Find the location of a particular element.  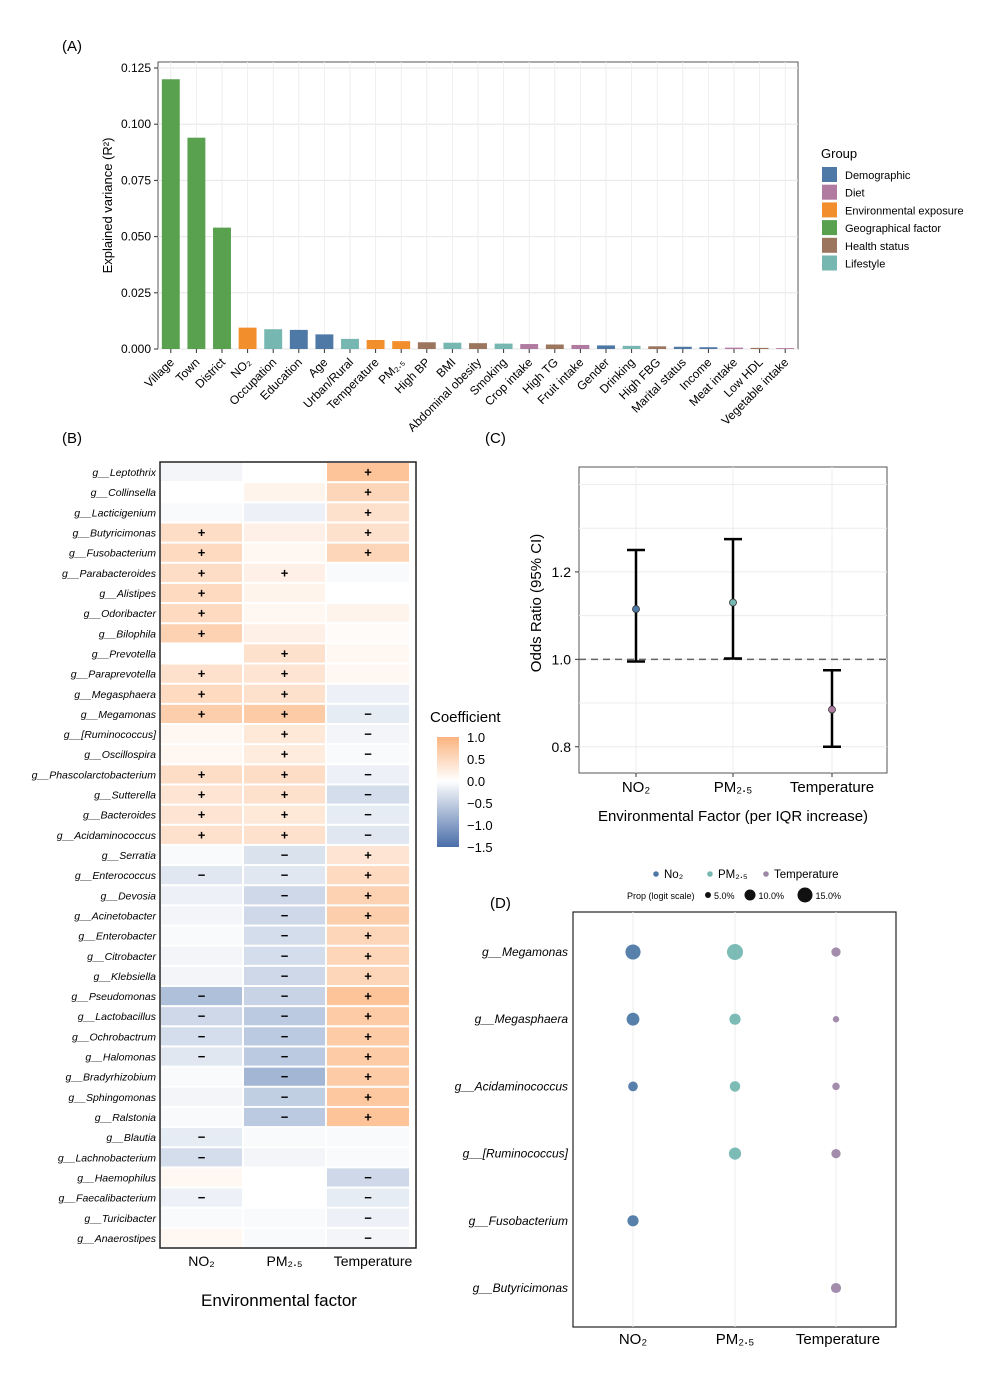

row-label: g__Butyricimonas is located at coordinates (115, 534).